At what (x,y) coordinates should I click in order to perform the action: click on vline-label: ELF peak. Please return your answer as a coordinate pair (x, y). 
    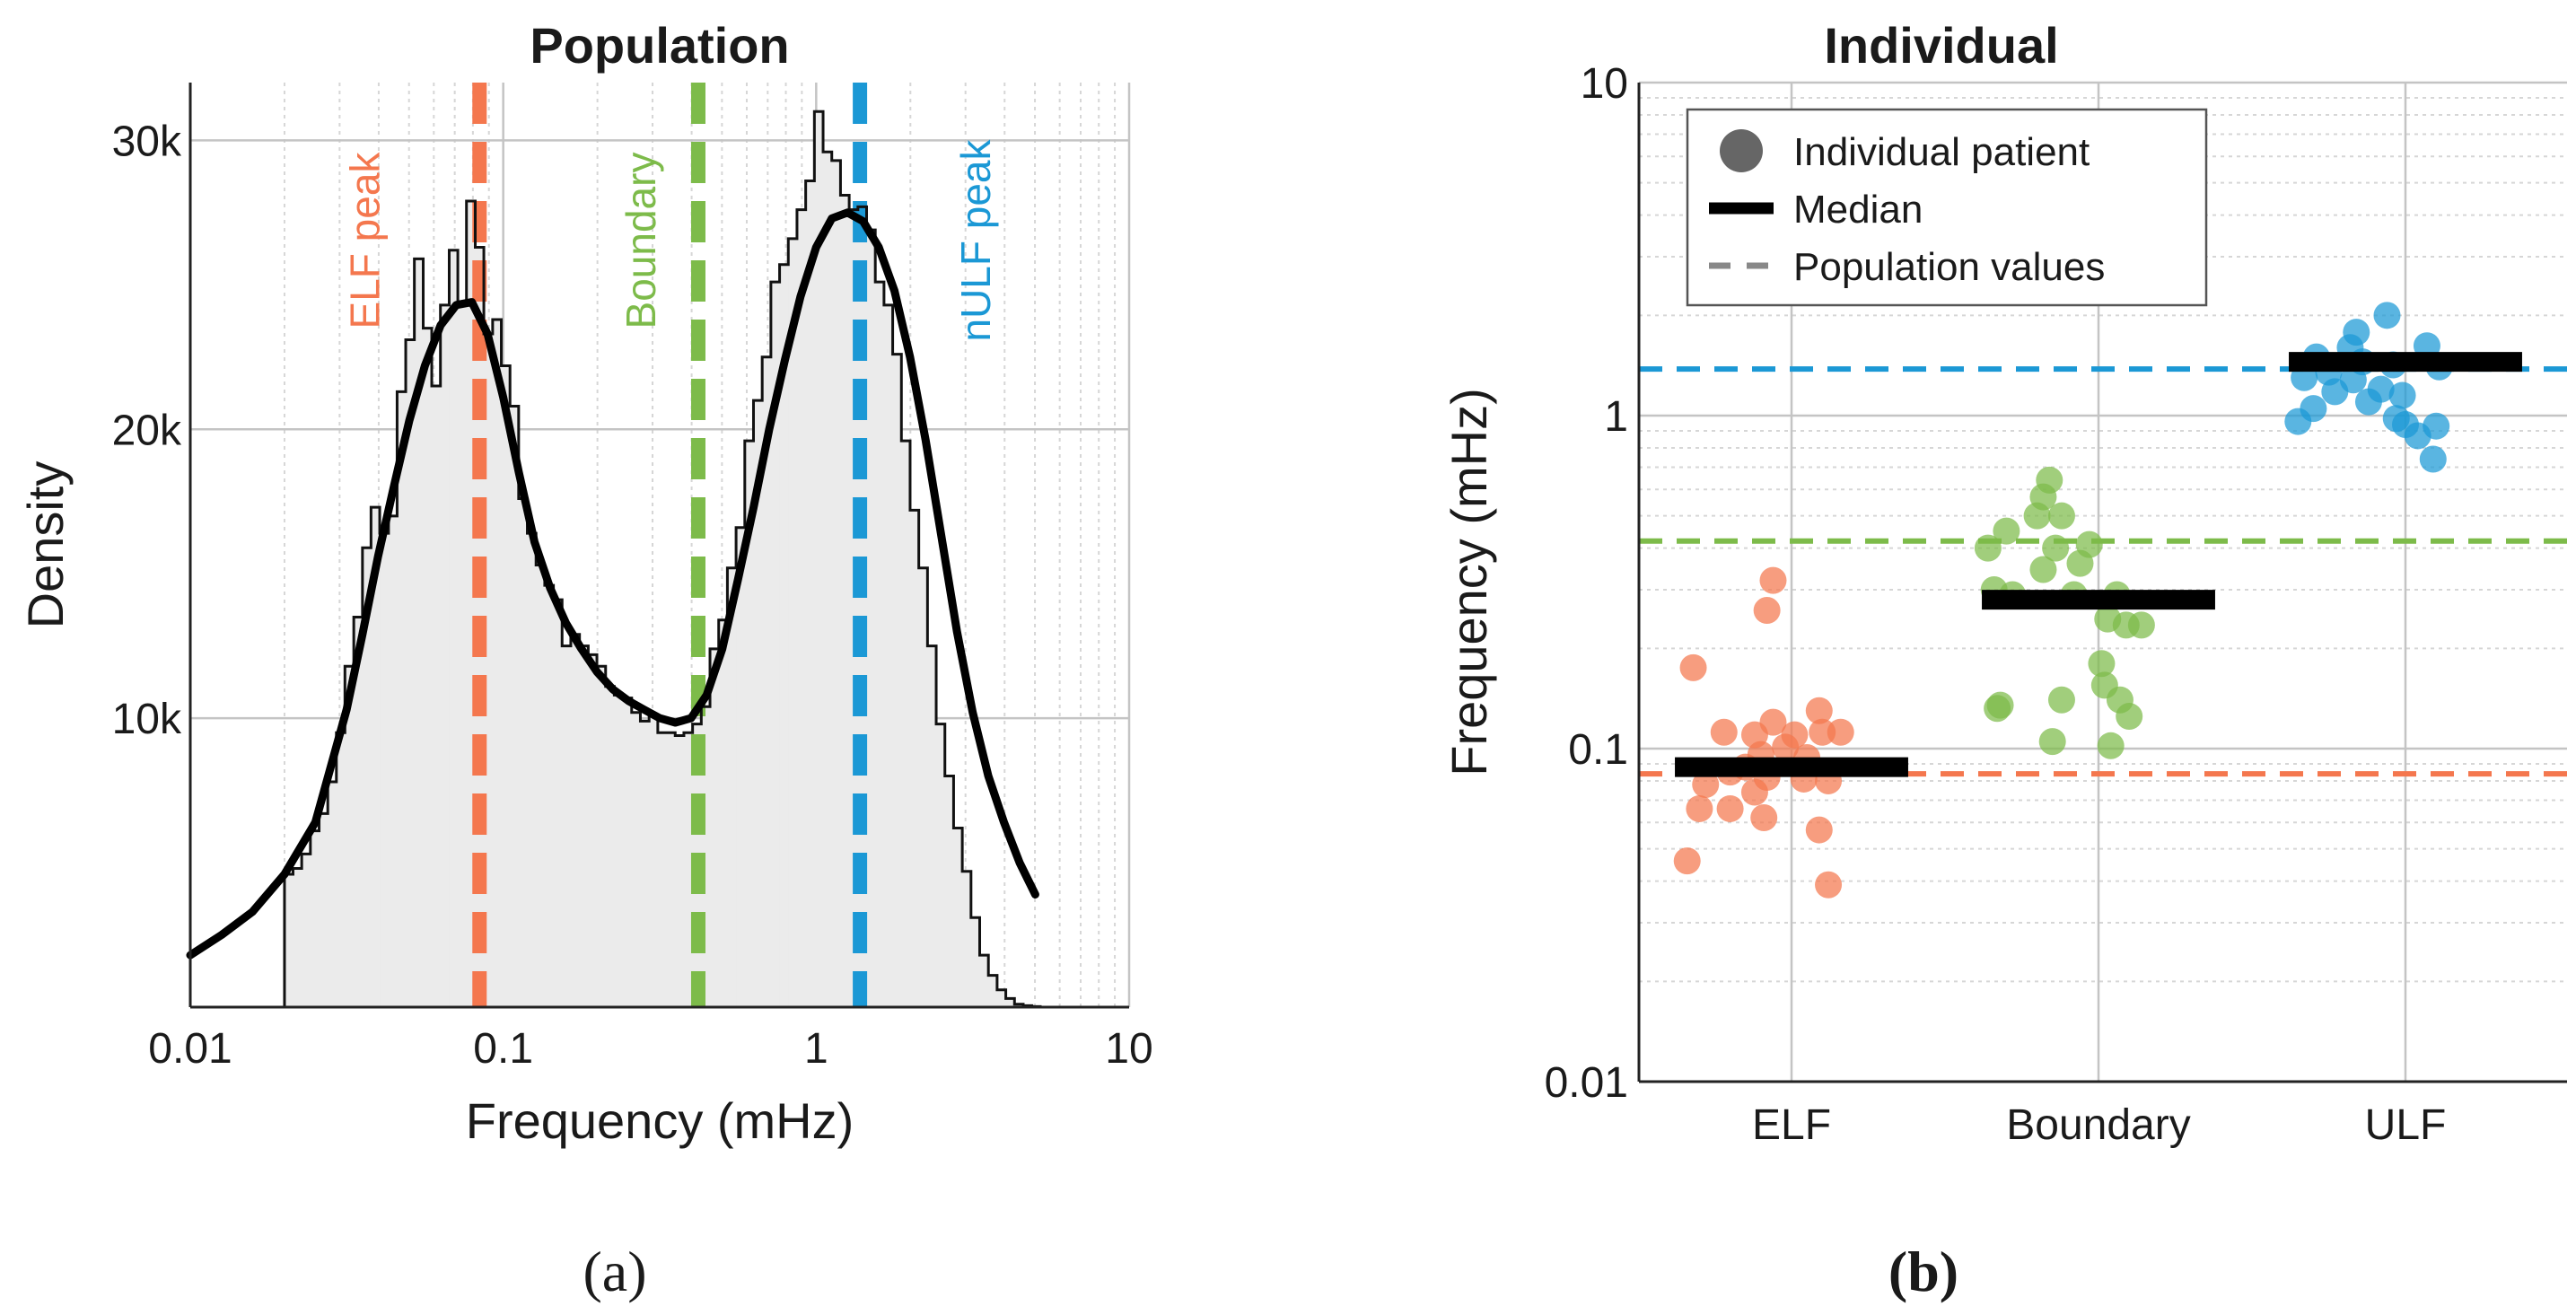
    Looking at the image, I should click on (364, 241).